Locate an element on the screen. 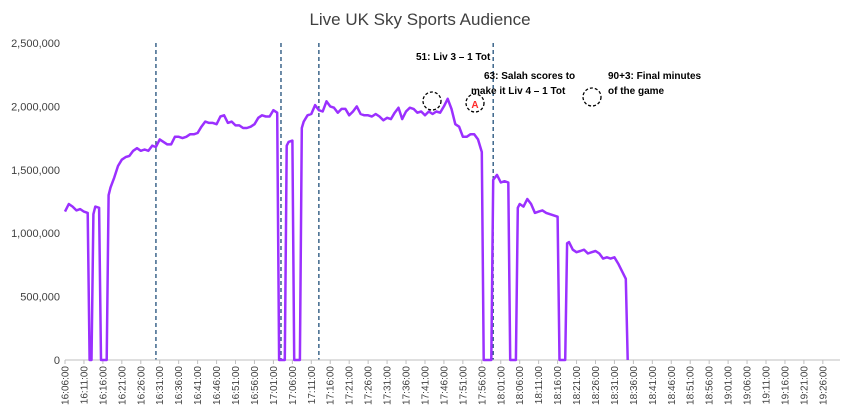  x-tick-label: 19:26:00 is located at coordinates (823, 385).